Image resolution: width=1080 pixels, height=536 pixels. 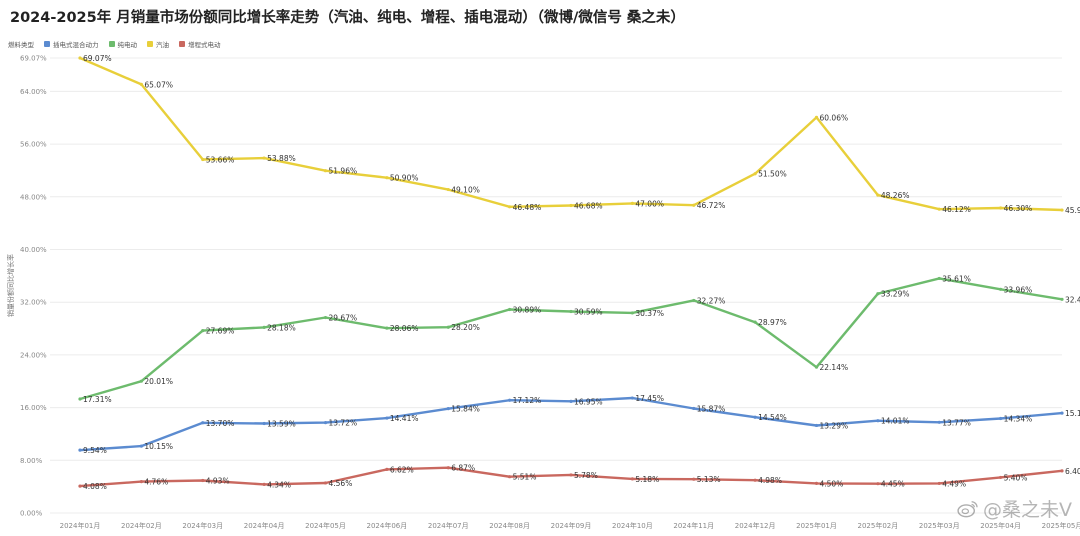 What do you see at coordinates (832, 483) in the screenshot?
I see `data-label: 4.50%` at bounding box center [832, 483].